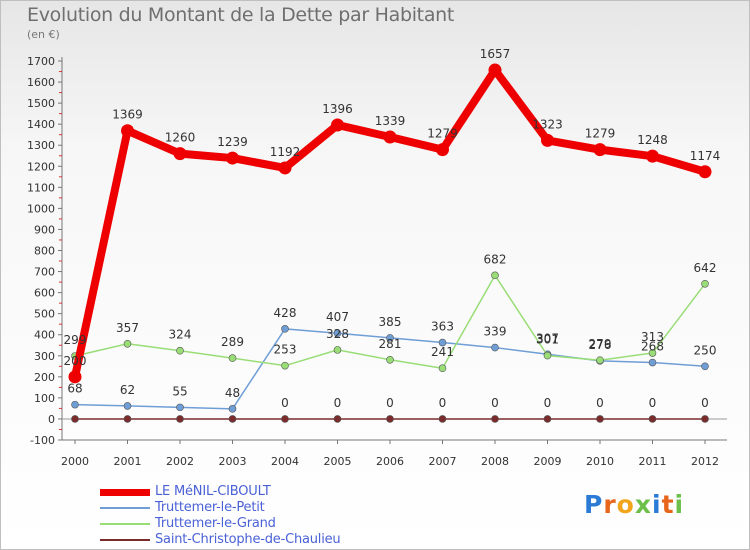 The height and width of the screenshot is (550, 750). Describe the element at coordinates (495, 461) in the screenshot. I see `x-tick-label: 2008` at that location.